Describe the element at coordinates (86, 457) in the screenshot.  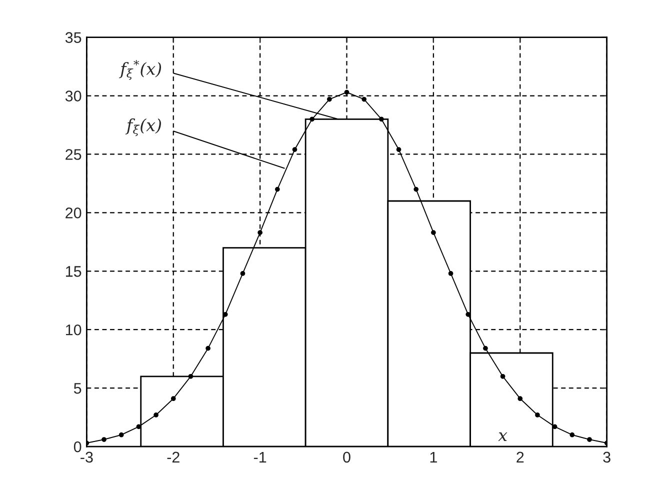
I see `x-tick-label: -3` at that location.